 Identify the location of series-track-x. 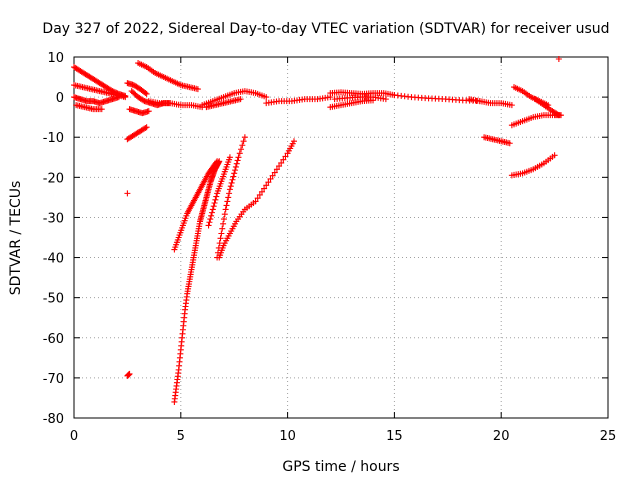
(558, 59).